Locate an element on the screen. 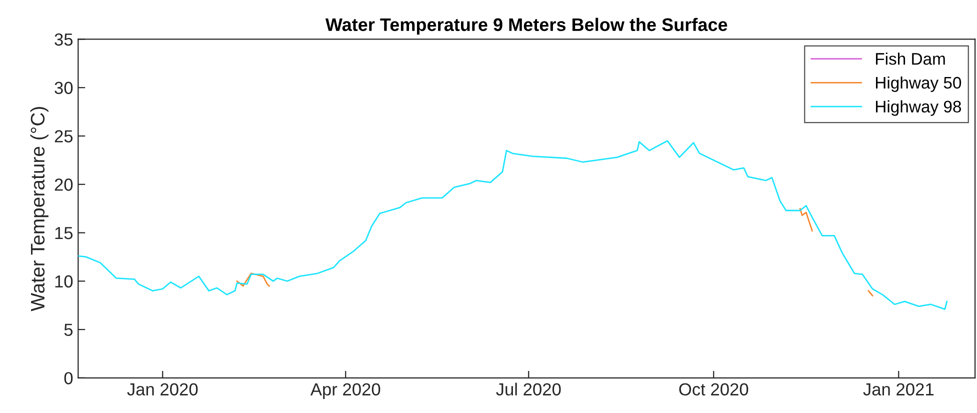 This screenshot has height=413, width=977. y-tick-label: 5 is located at coordinates (68, 330).